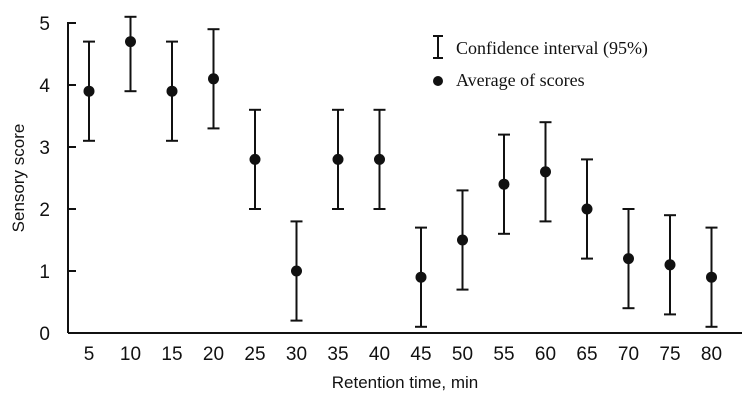  I want to click on x-tick-label: 60, so click(545, 354).